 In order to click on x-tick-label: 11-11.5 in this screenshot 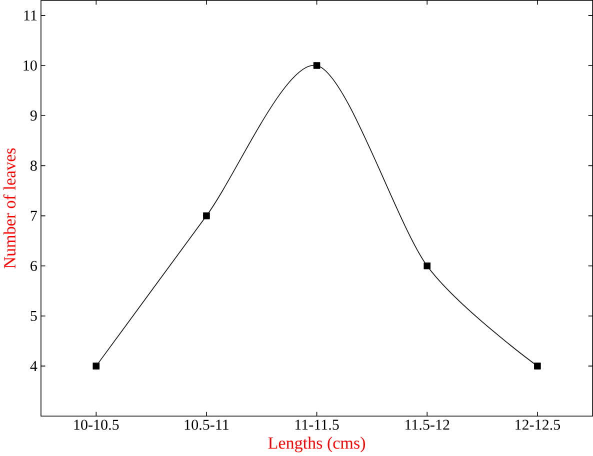, I will do `click(317, 425)`.